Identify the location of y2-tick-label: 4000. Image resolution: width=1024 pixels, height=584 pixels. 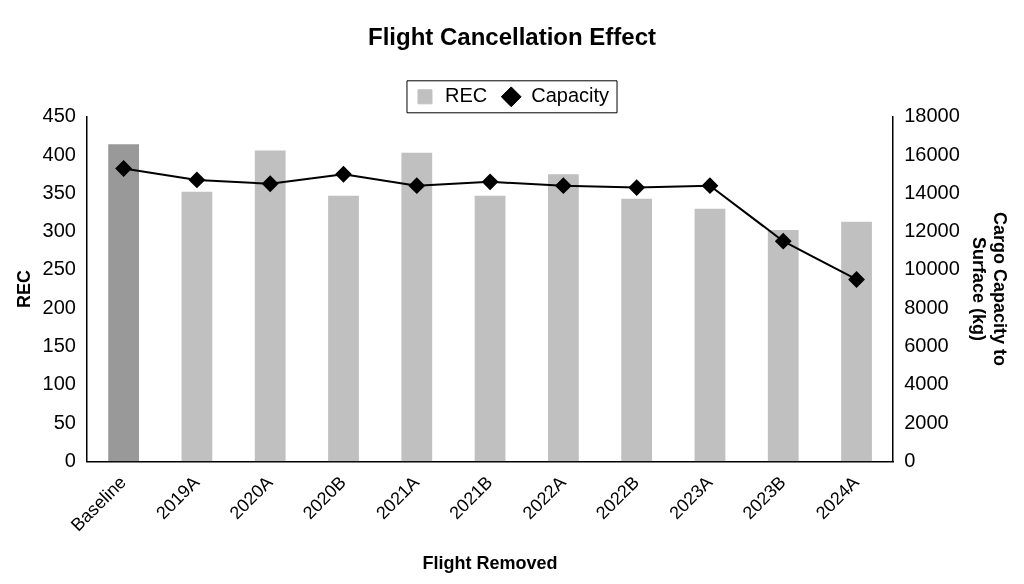
(926, 383).